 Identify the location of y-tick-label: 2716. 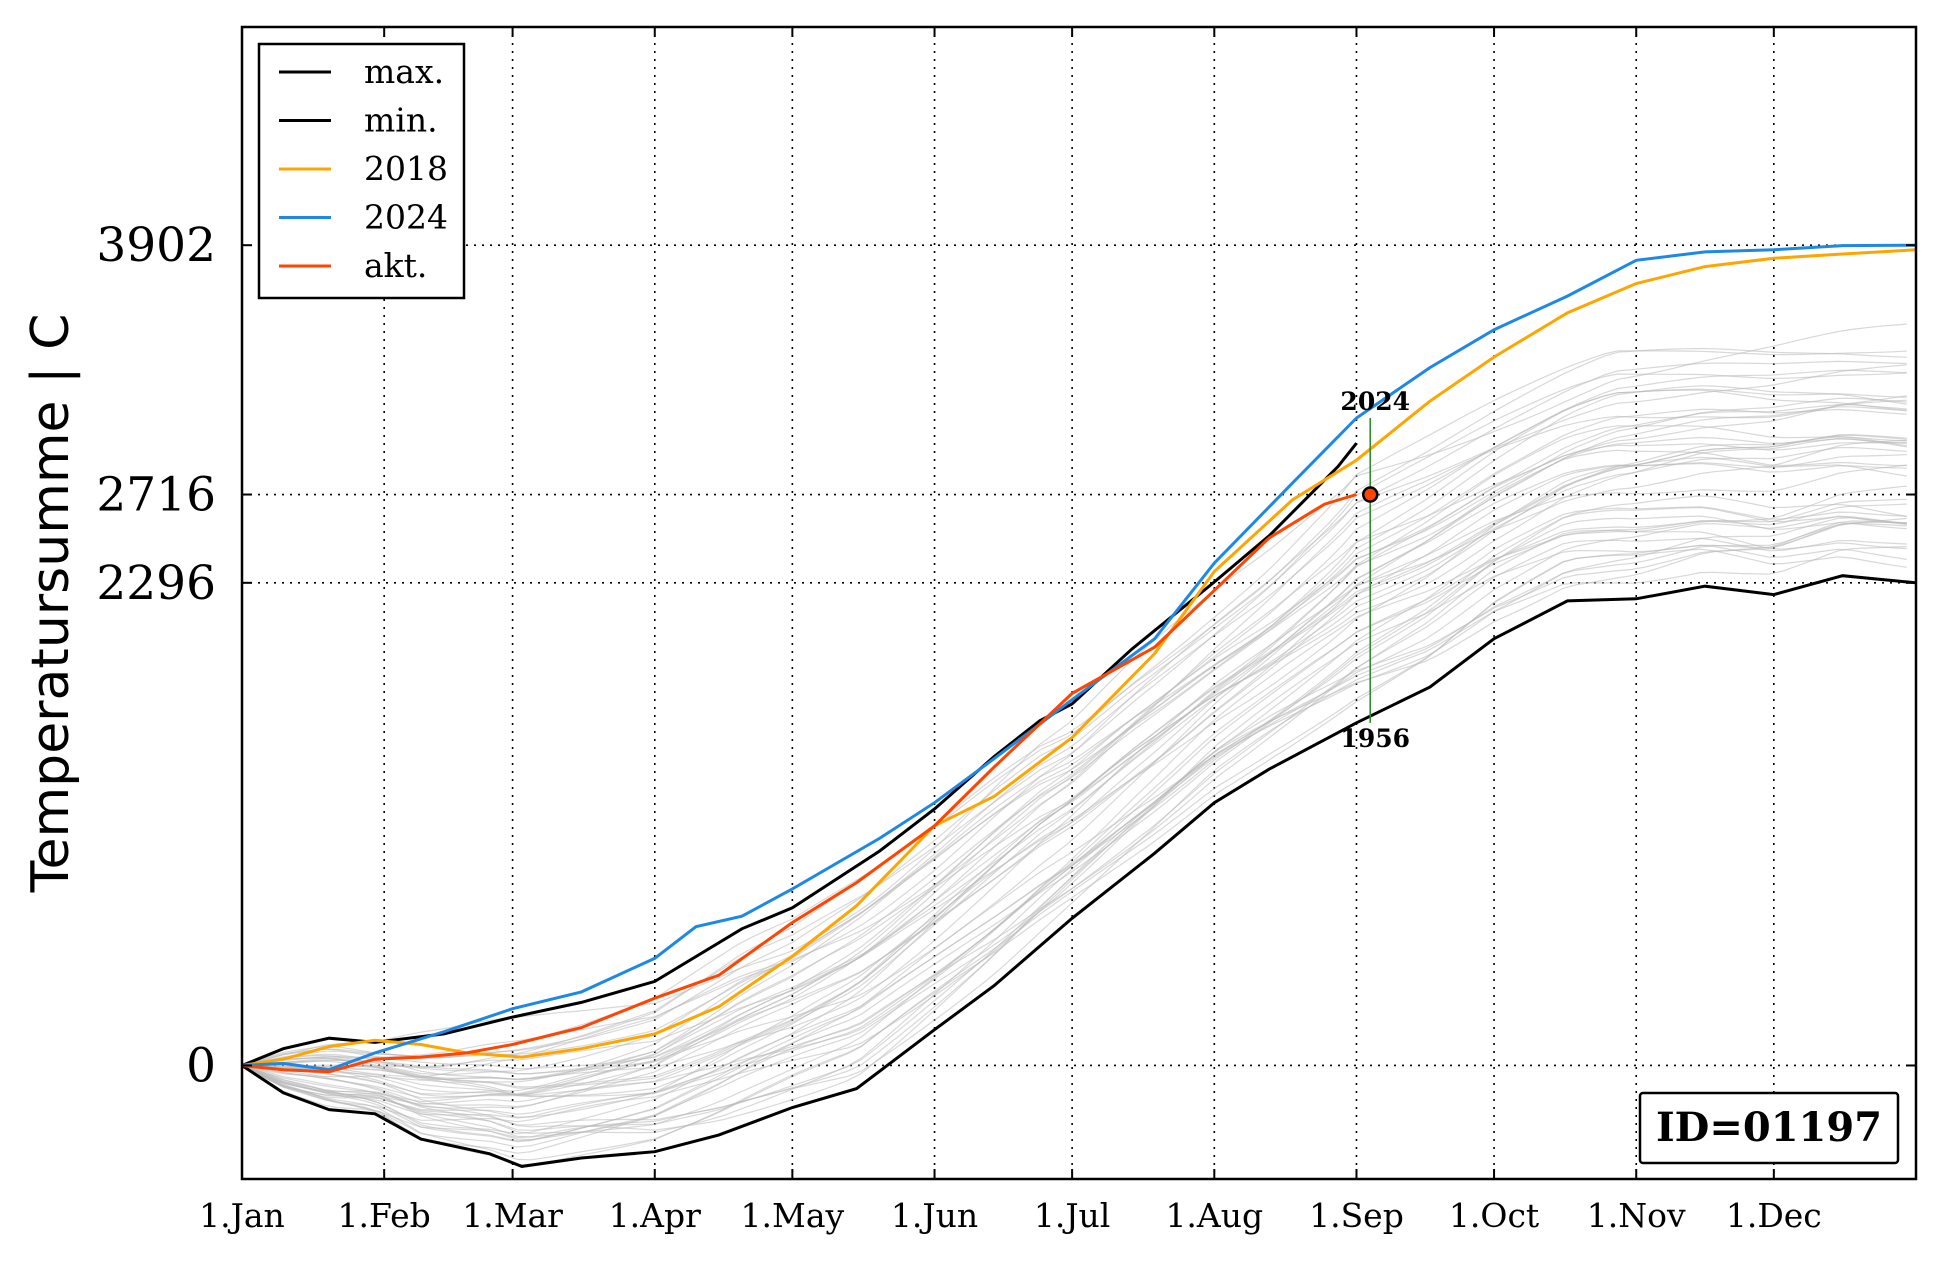
(156, 495).